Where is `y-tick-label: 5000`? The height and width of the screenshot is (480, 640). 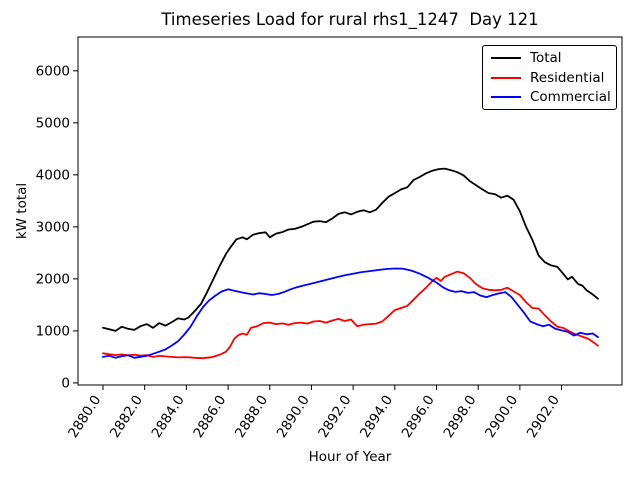
y-tick-label: 5000 is located at coordinates (53, 123).